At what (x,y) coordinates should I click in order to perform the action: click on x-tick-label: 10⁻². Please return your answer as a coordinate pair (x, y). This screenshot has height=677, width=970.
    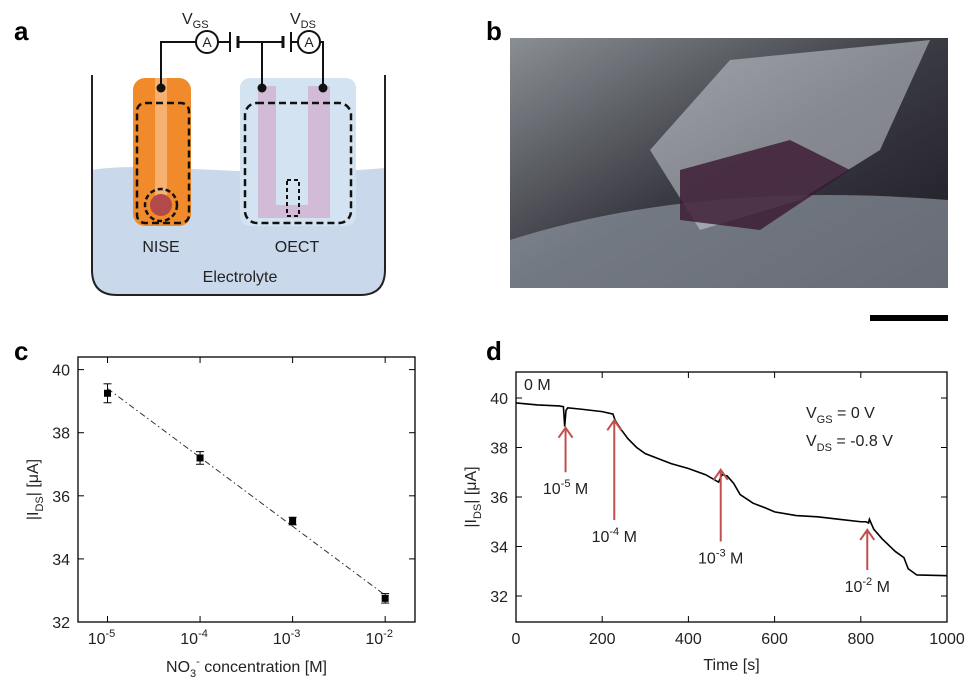
    Looking at the image, I should click on (379, 638).